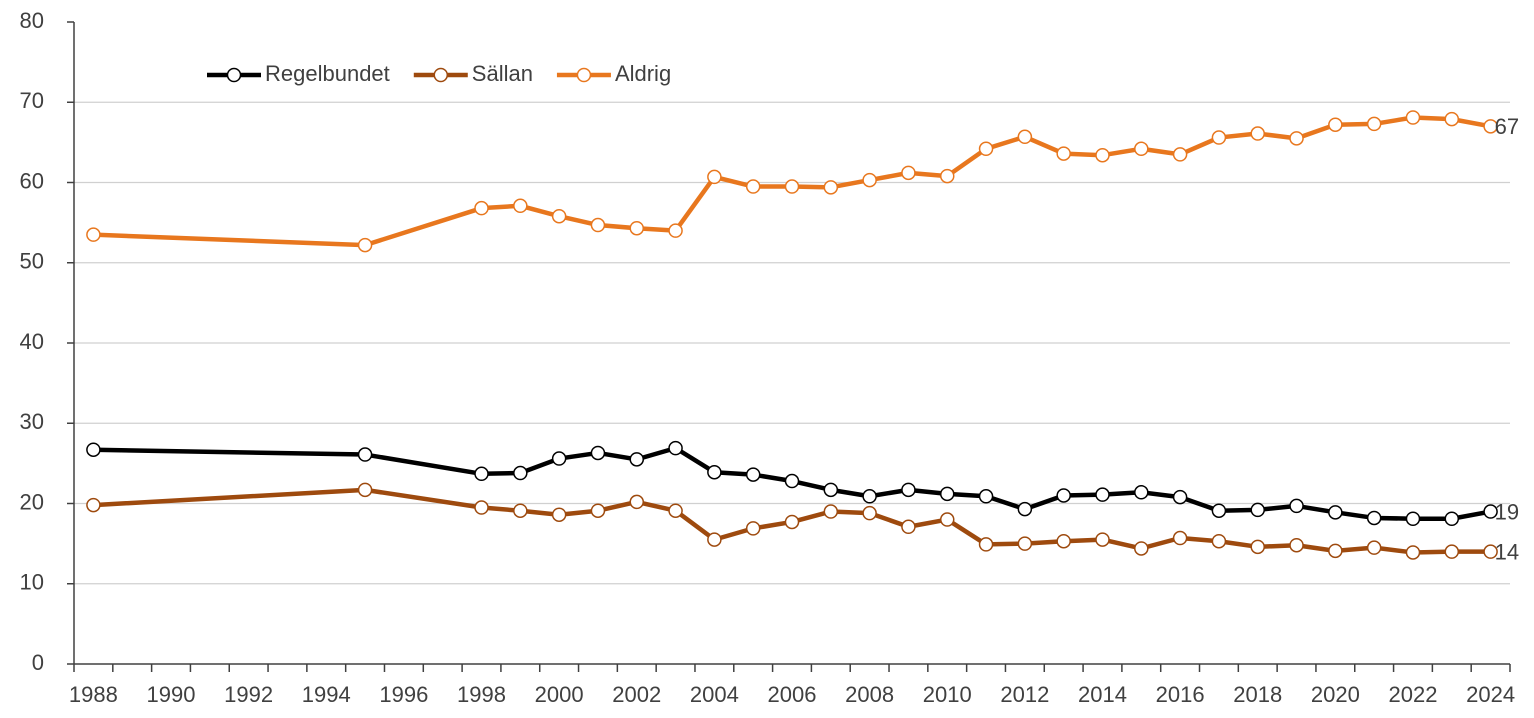 The image size is (1534, 718). Describe the element at coordinates (643, 73) in the screenshot. I see `legend-label: Aldrig` at that location.